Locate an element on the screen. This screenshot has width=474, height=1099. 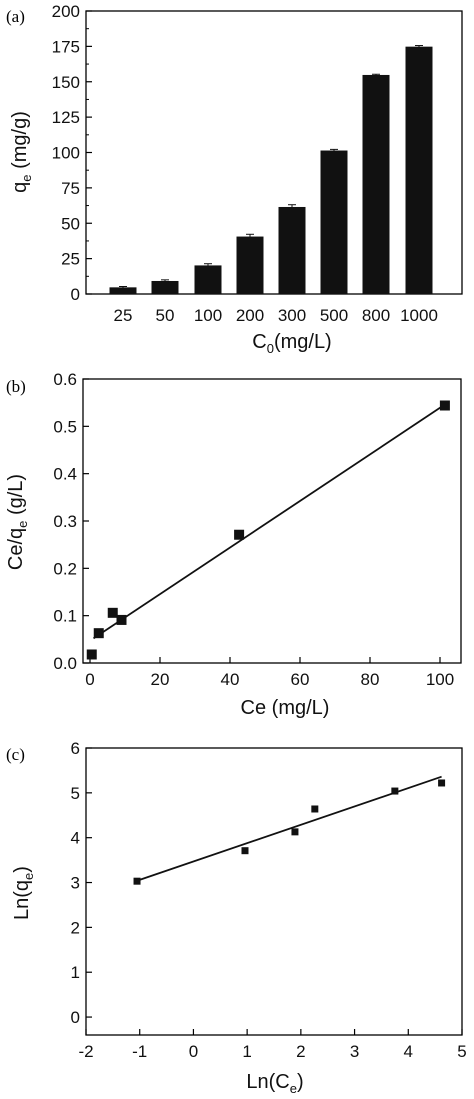
x-tick-label: 200 is located at coordinates (250, 315).